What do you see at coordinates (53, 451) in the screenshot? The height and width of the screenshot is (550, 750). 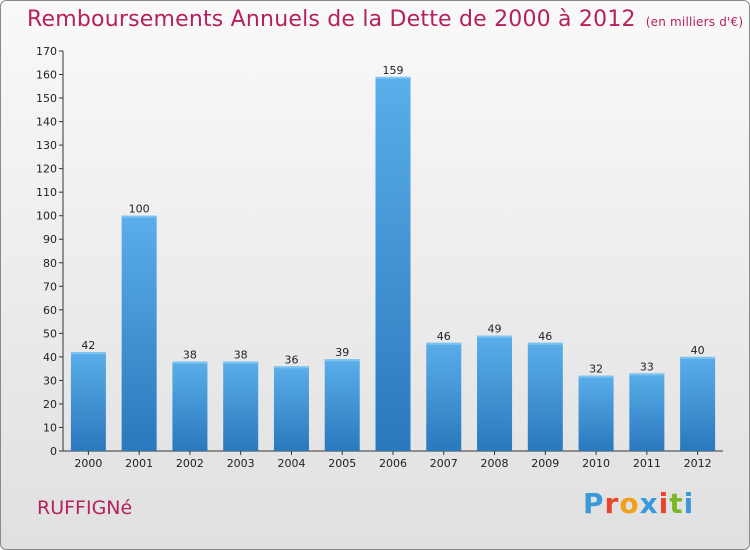 I see `y-tick-label: 0` at bounding box center [53, 451].